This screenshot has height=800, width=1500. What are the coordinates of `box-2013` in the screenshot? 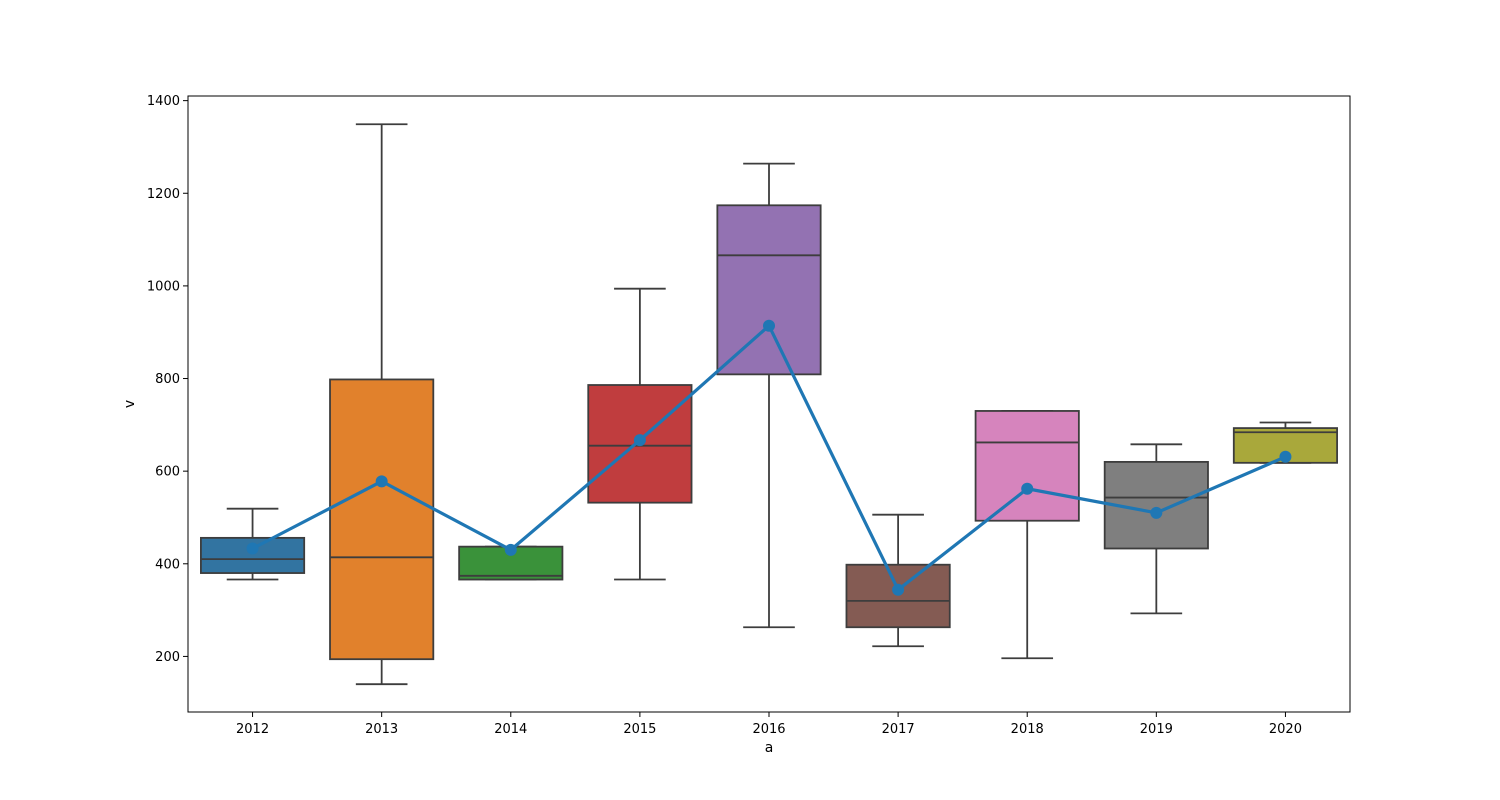 It's located at (382, 404).